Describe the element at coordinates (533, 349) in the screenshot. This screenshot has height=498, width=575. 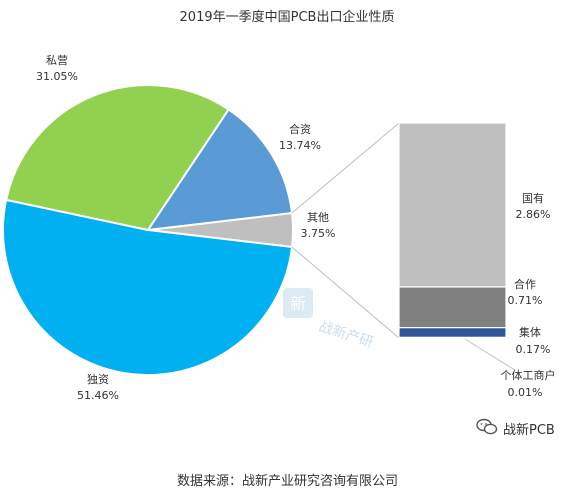
I see `bar-label-collective-value: 0.17%` at that location.